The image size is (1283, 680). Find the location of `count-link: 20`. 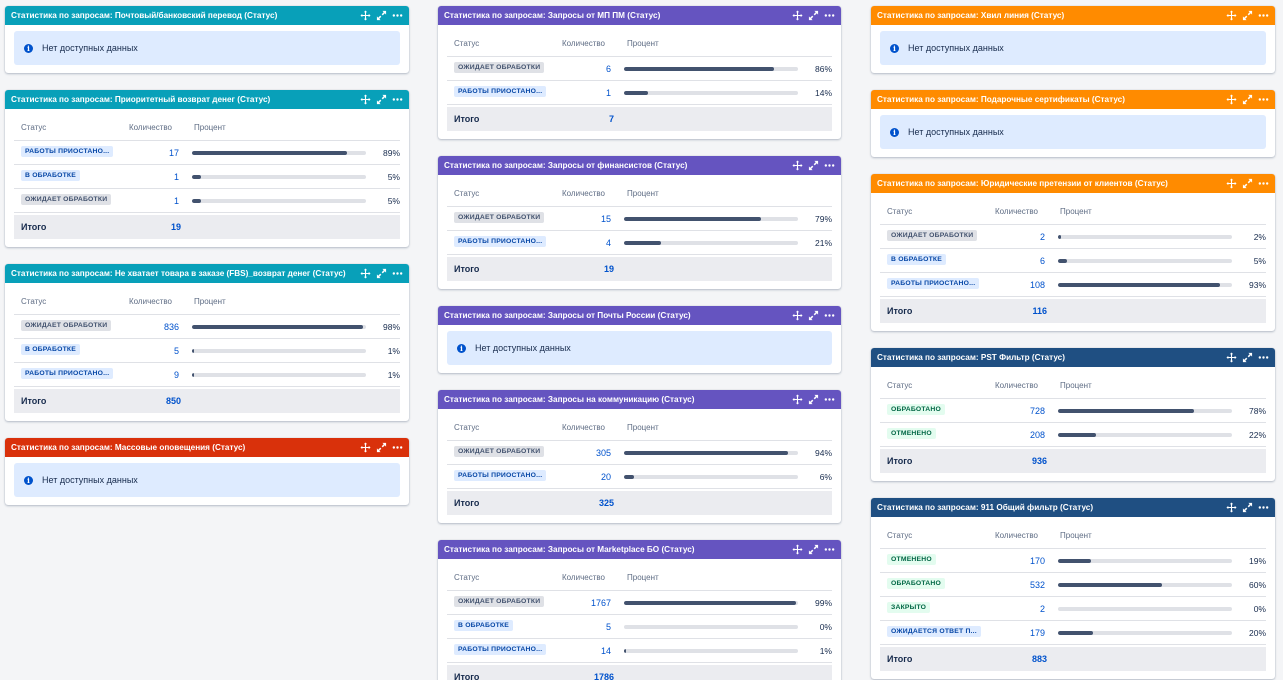

count-link: 20 is located at coordinates (605, 476).